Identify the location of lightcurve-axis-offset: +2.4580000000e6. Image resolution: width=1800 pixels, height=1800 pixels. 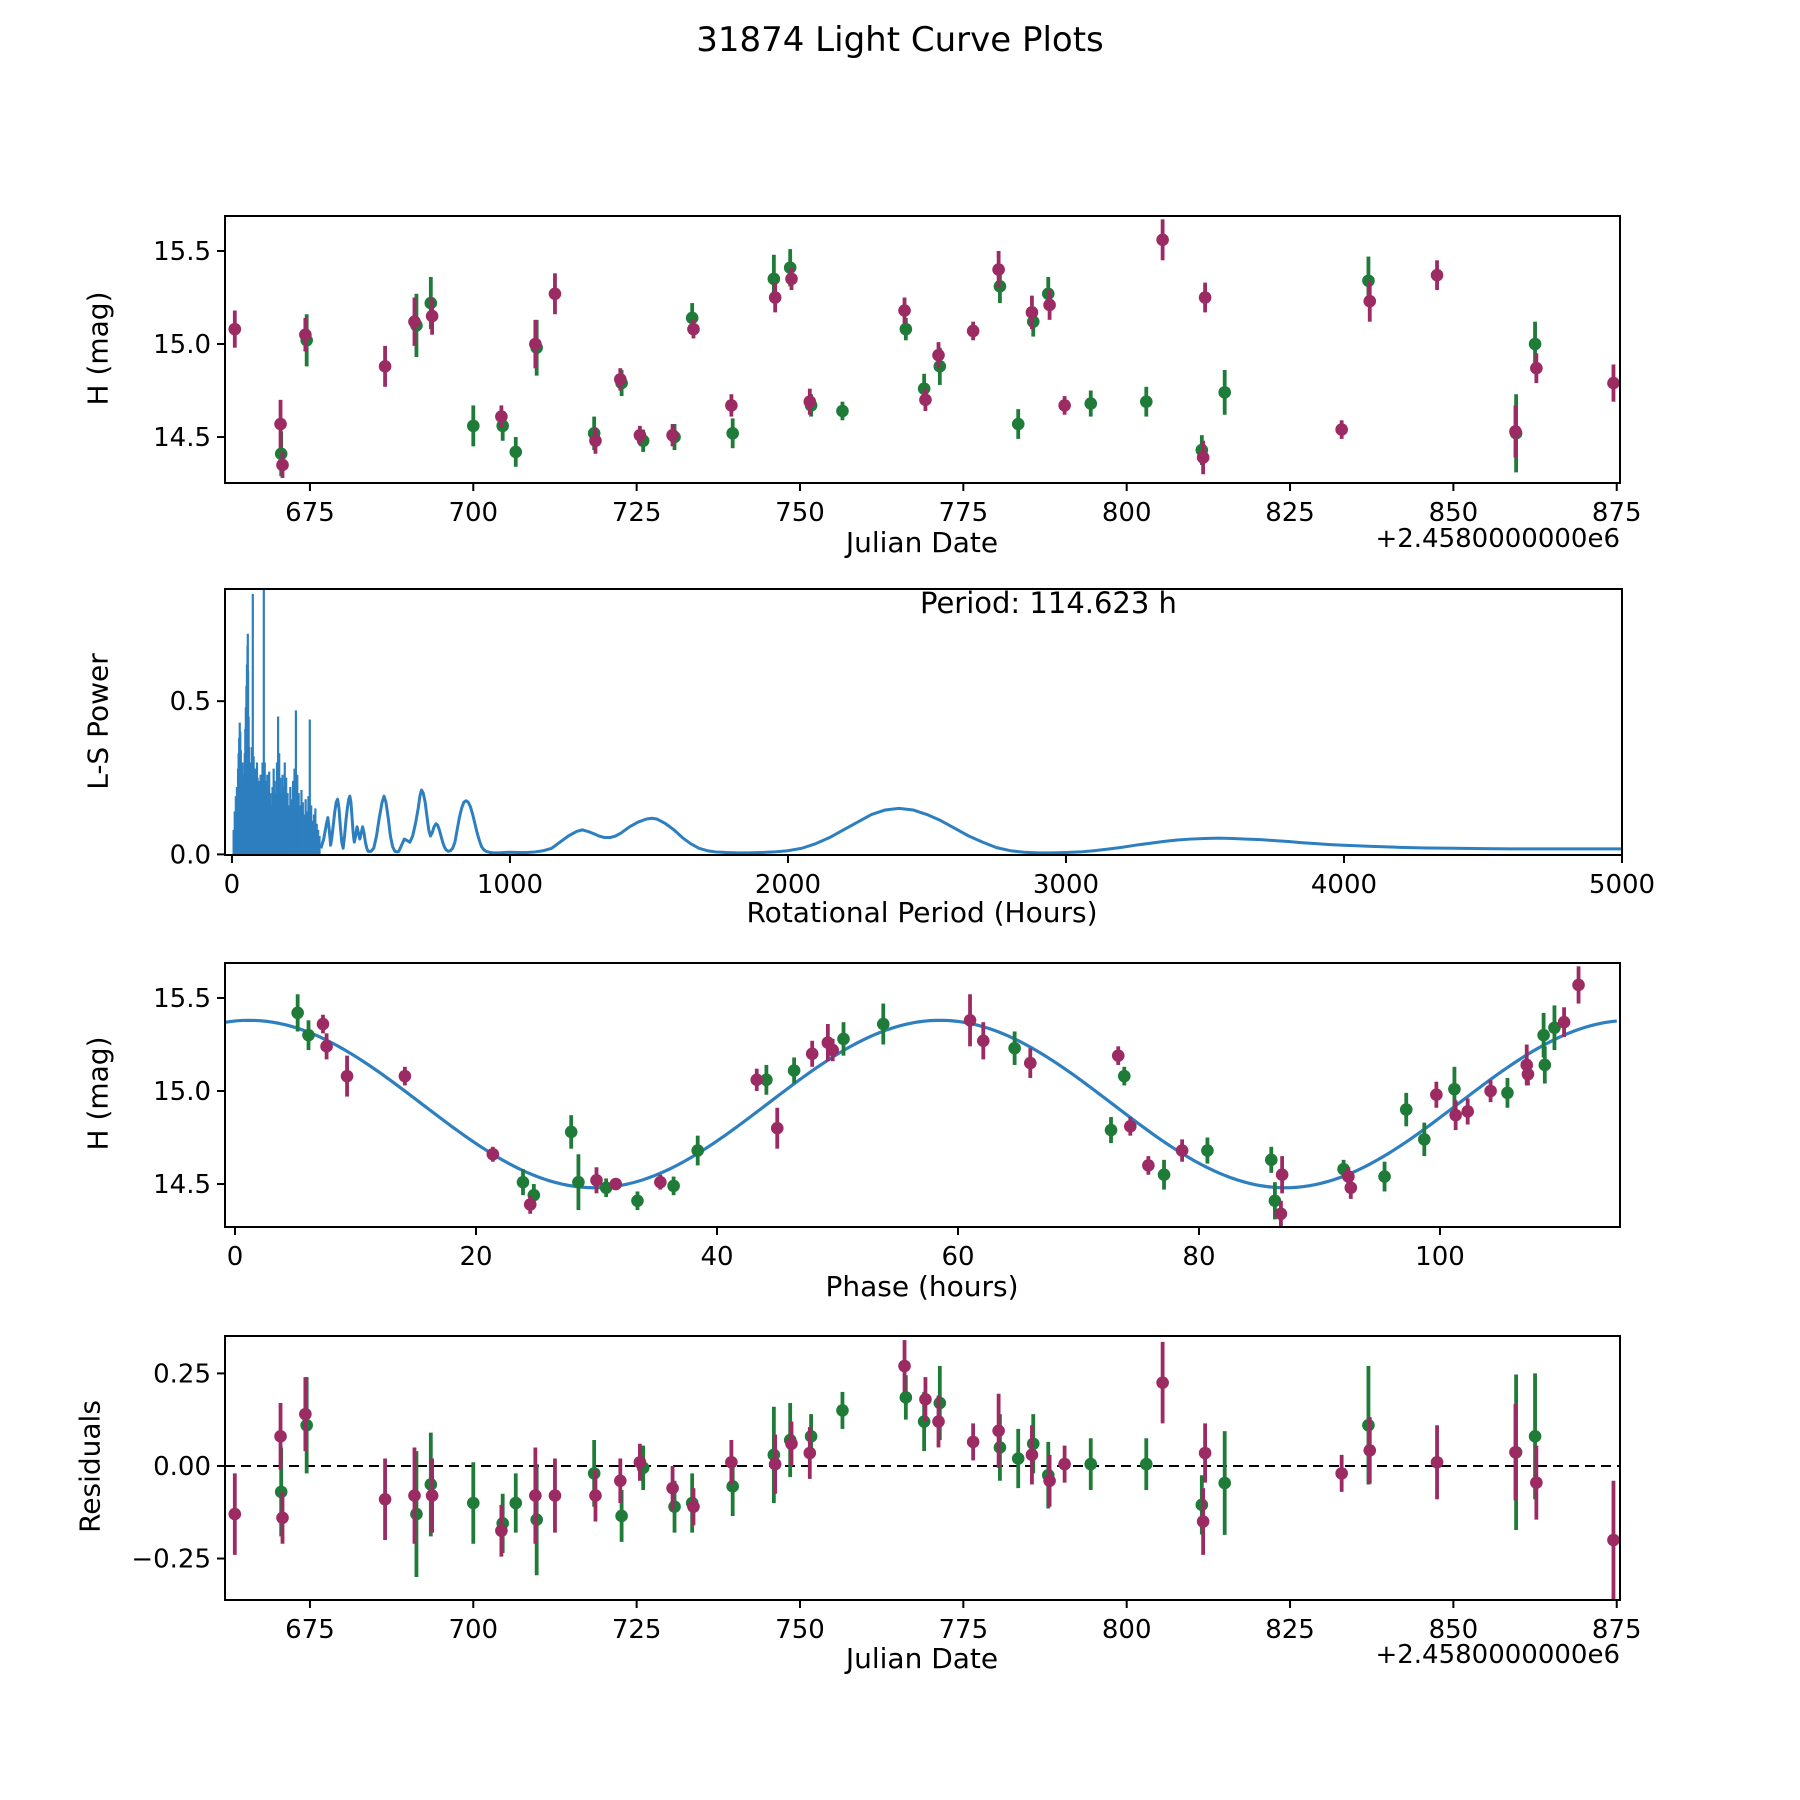
(1497, 539).